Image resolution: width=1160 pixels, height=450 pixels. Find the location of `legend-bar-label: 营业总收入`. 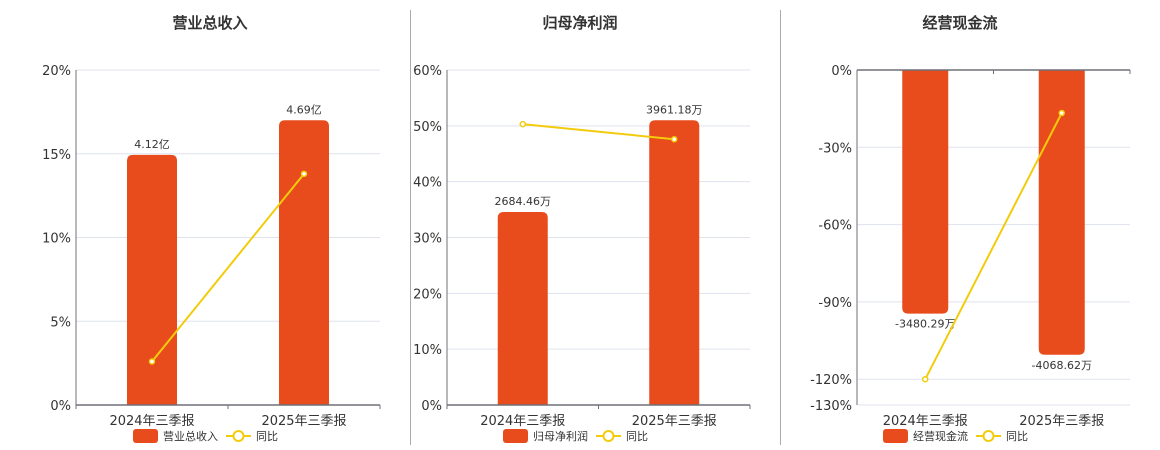

legend-bar-label: 营业总收入 is located at coordinates (190, 436).